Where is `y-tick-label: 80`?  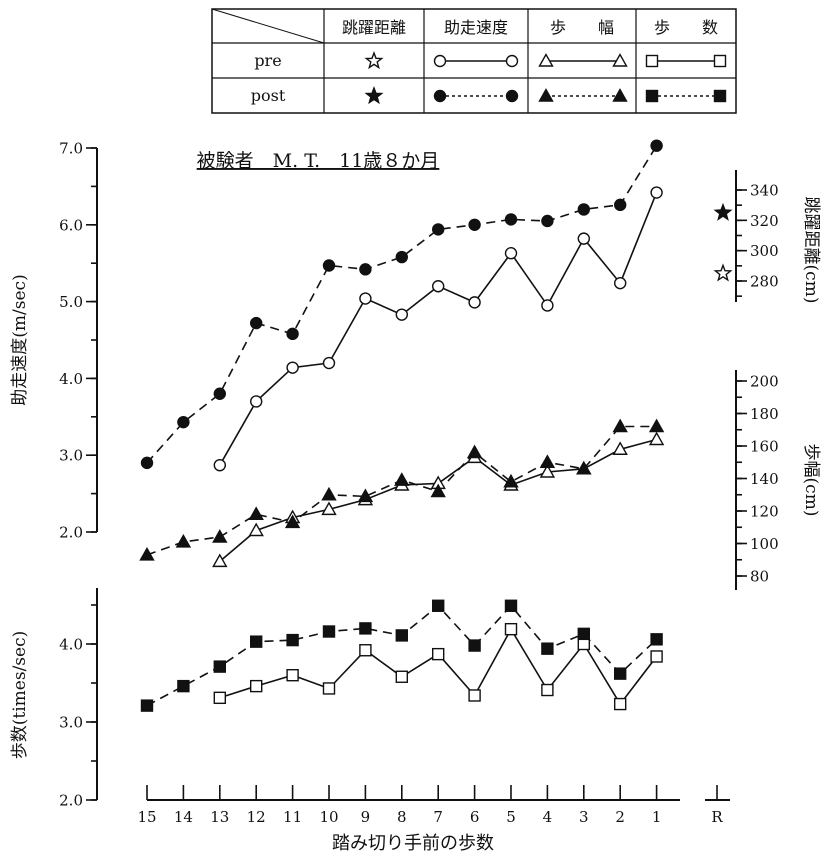
y-tick-label: 80 is located at coordinates (759, 577).